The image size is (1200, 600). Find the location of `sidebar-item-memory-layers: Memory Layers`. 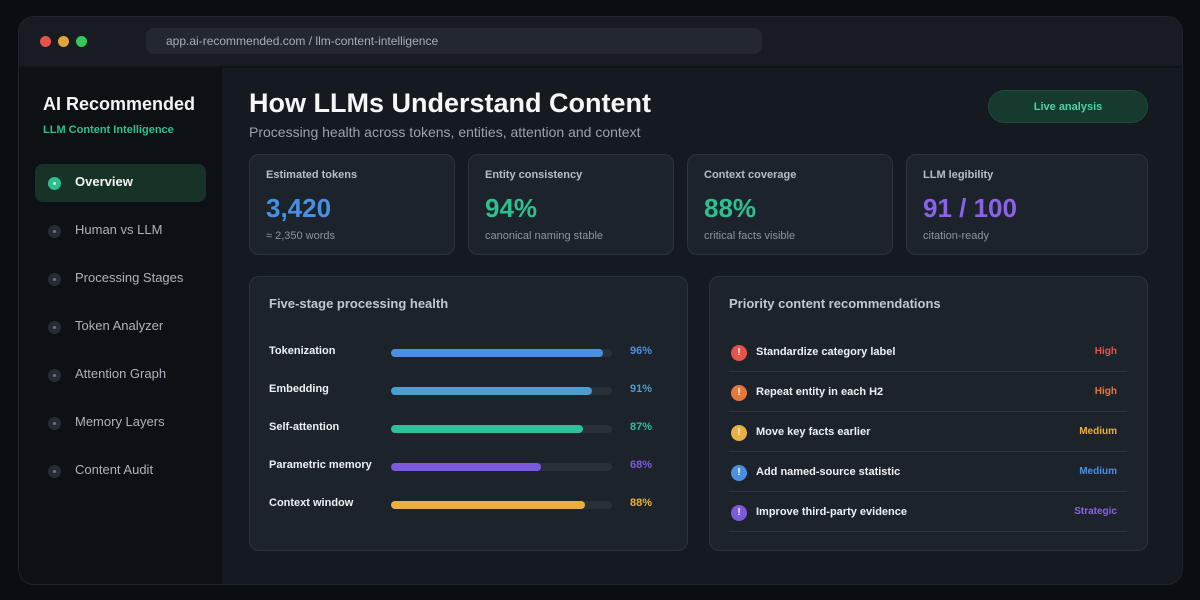

sidebar-item-memory-layers: Memory Layers is located at coordinates (120, 423).